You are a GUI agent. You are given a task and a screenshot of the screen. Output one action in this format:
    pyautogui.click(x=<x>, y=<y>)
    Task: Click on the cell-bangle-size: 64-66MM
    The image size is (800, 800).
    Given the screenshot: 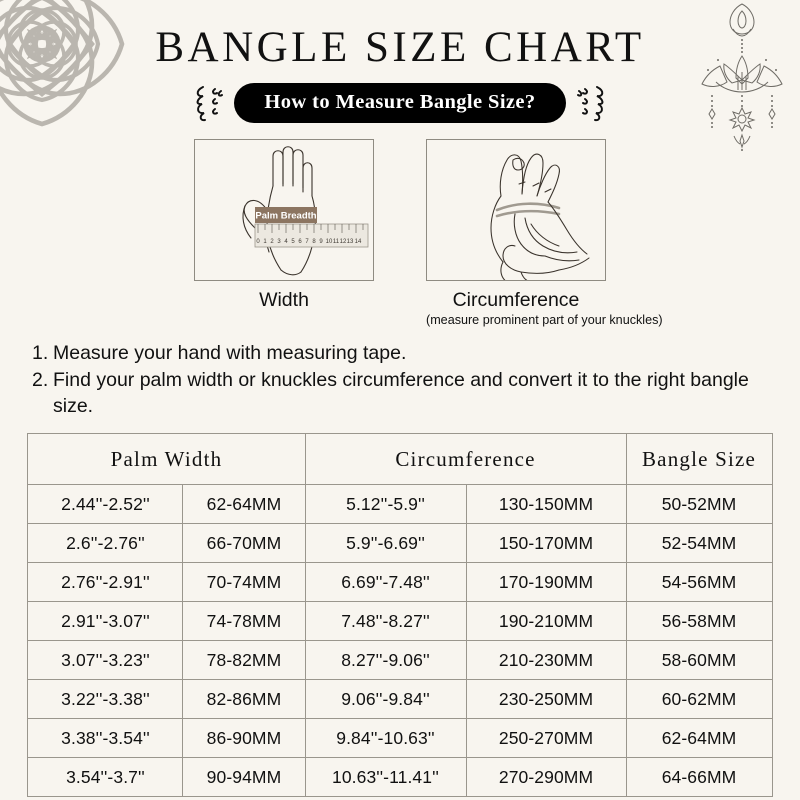 What is the action you would take?
    pyautogui.click(x=699, y=777)
    